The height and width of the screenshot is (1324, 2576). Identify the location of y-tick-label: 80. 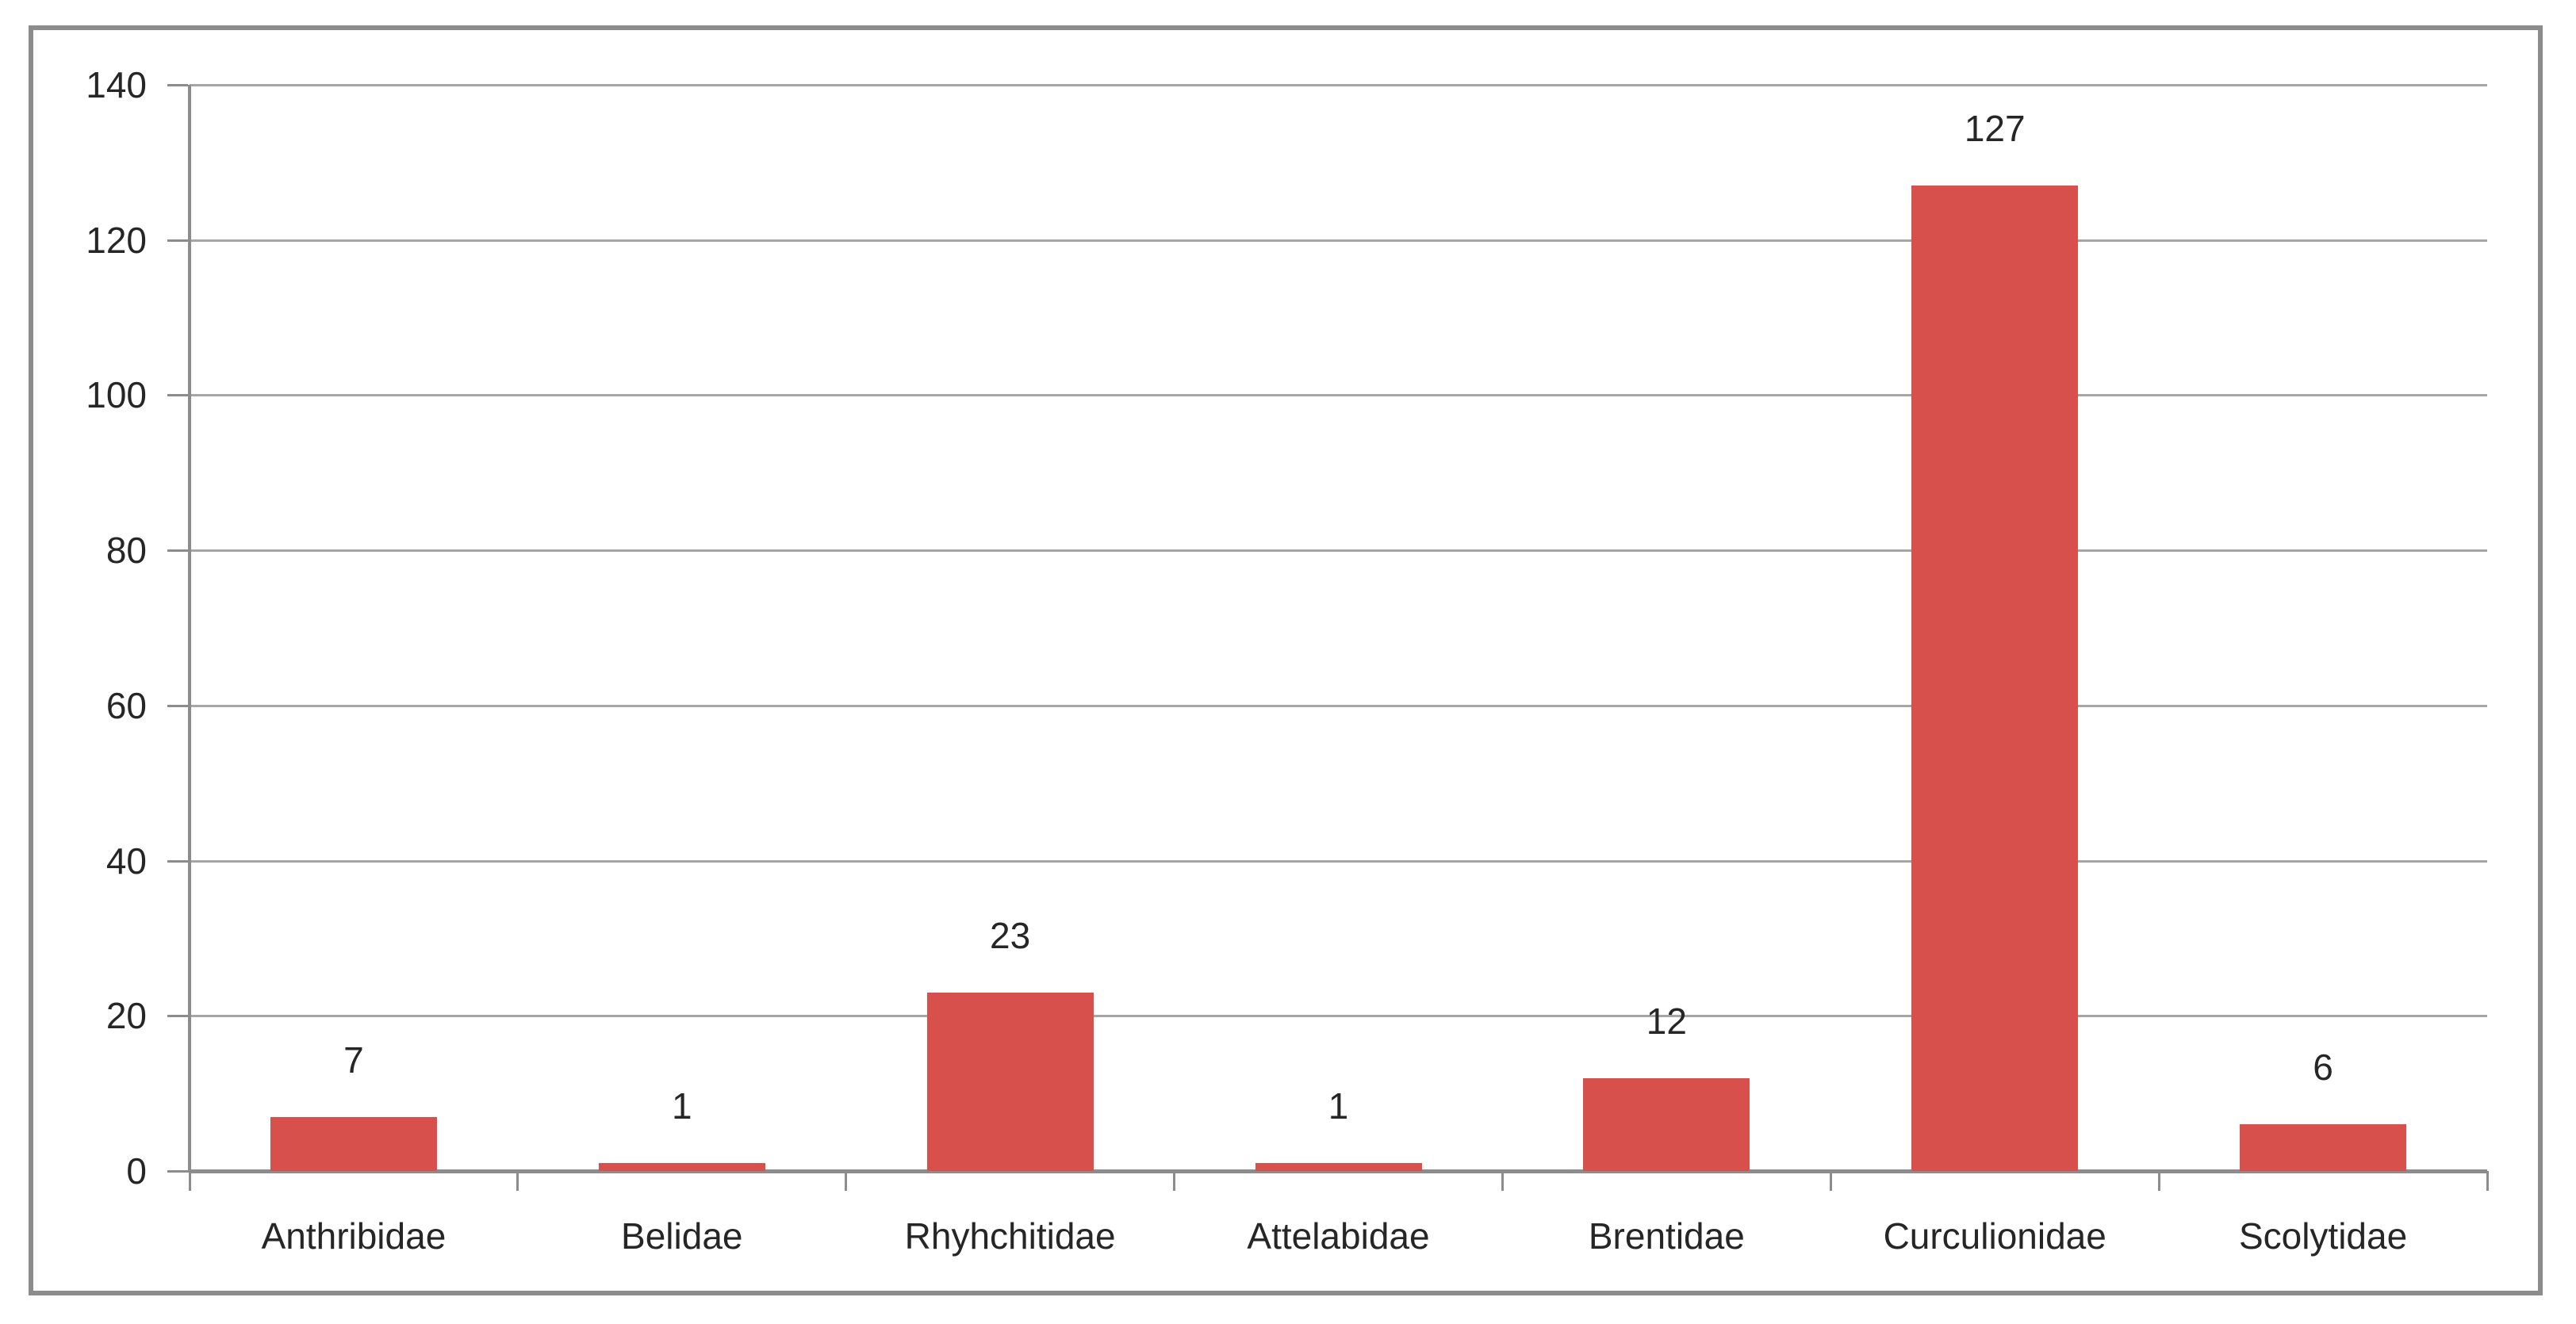
(126, 551).